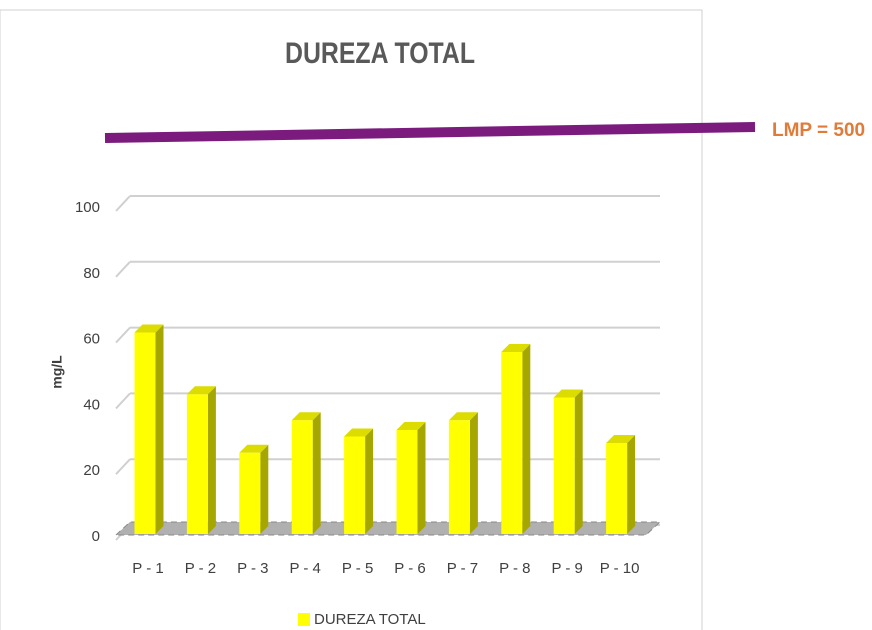 The width and height of the screenshot is (872, 630). I want to click on limit-line, so click(430, 132).